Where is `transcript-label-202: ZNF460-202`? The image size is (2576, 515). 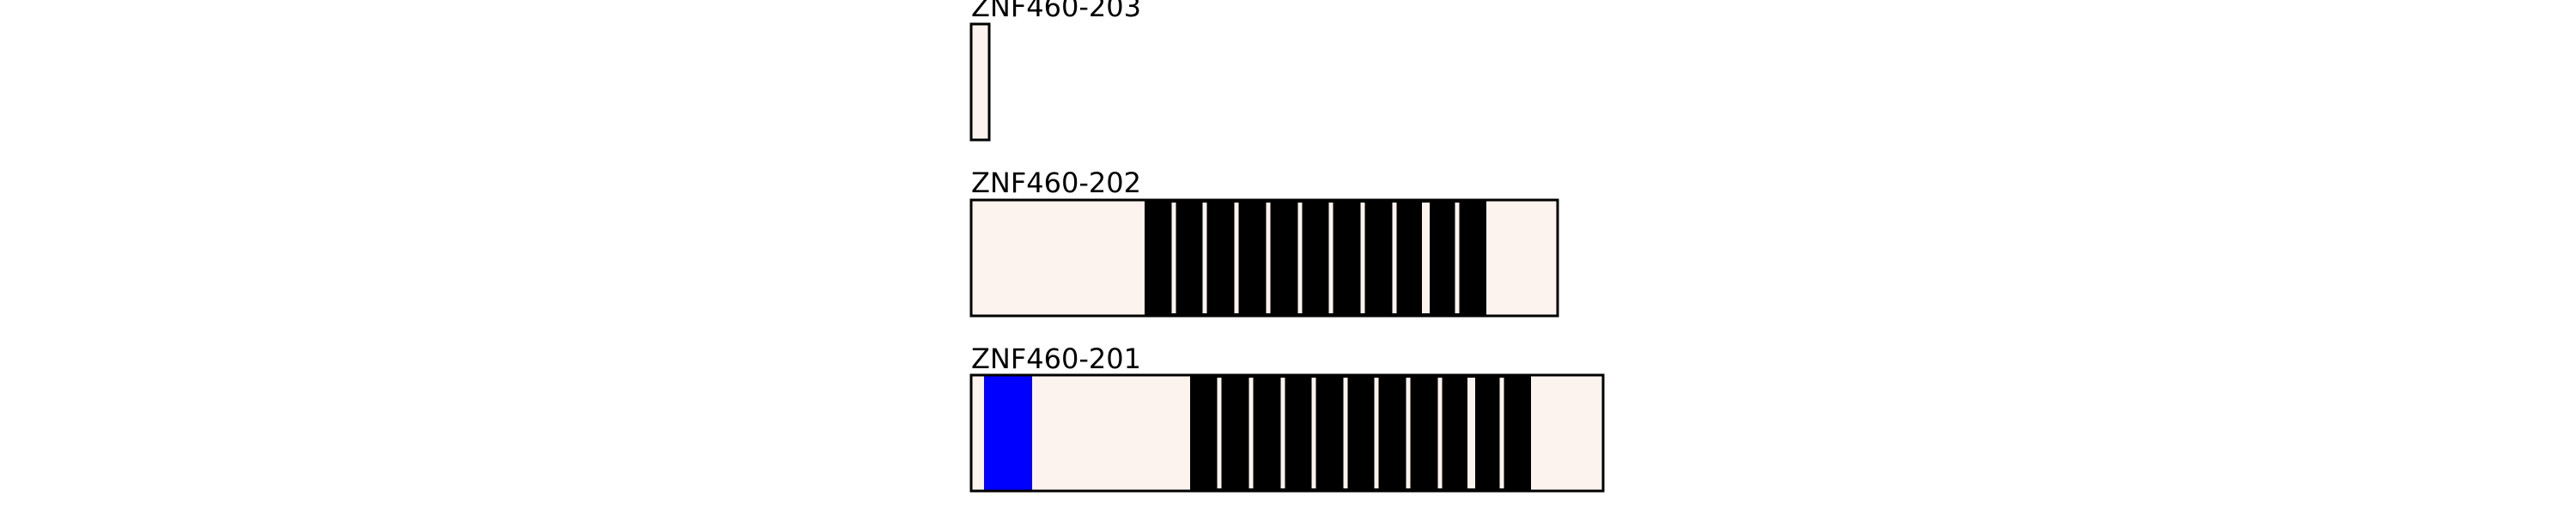 transcript-label-202: ZNF460-202 is located at coordinates (1056, 183).